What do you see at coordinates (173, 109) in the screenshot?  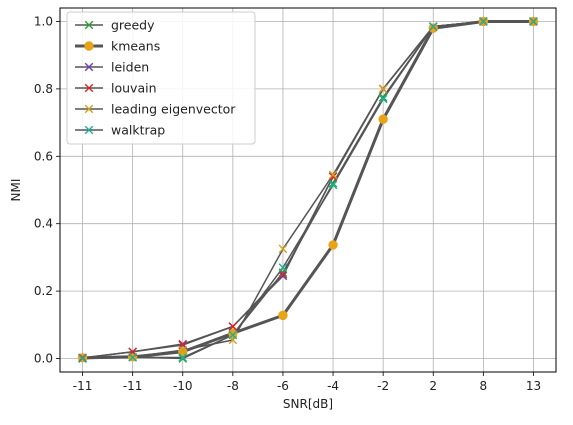 I see `legend-label: leading eigenvector` at bounding box center [173, 109].